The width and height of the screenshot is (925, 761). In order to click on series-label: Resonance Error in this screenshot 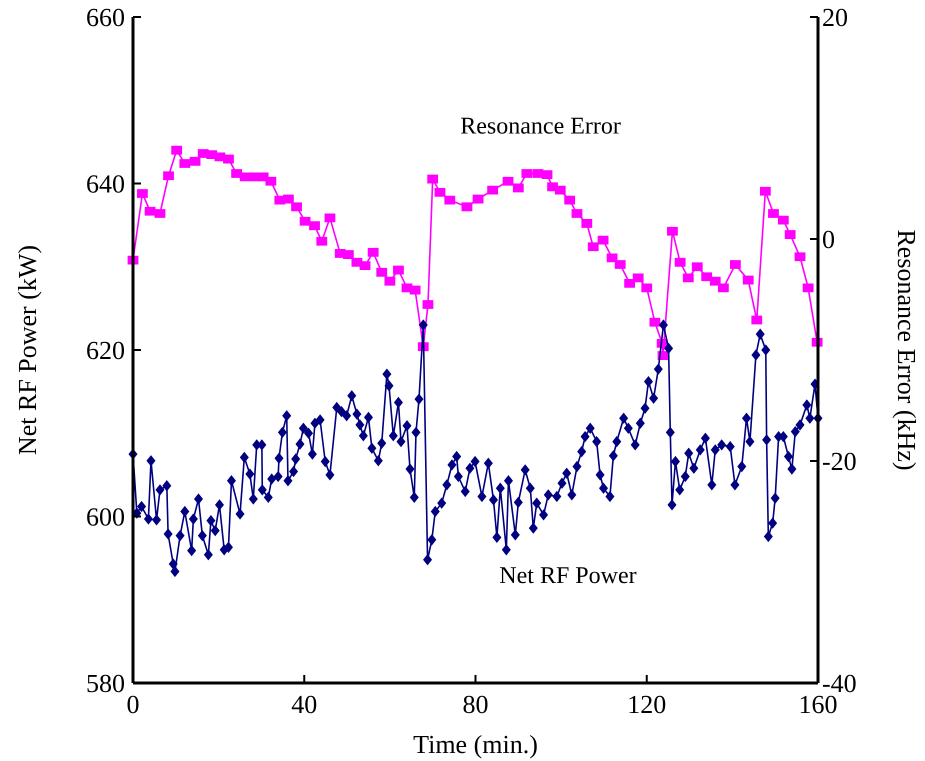, I will do `click(540, 127)`.